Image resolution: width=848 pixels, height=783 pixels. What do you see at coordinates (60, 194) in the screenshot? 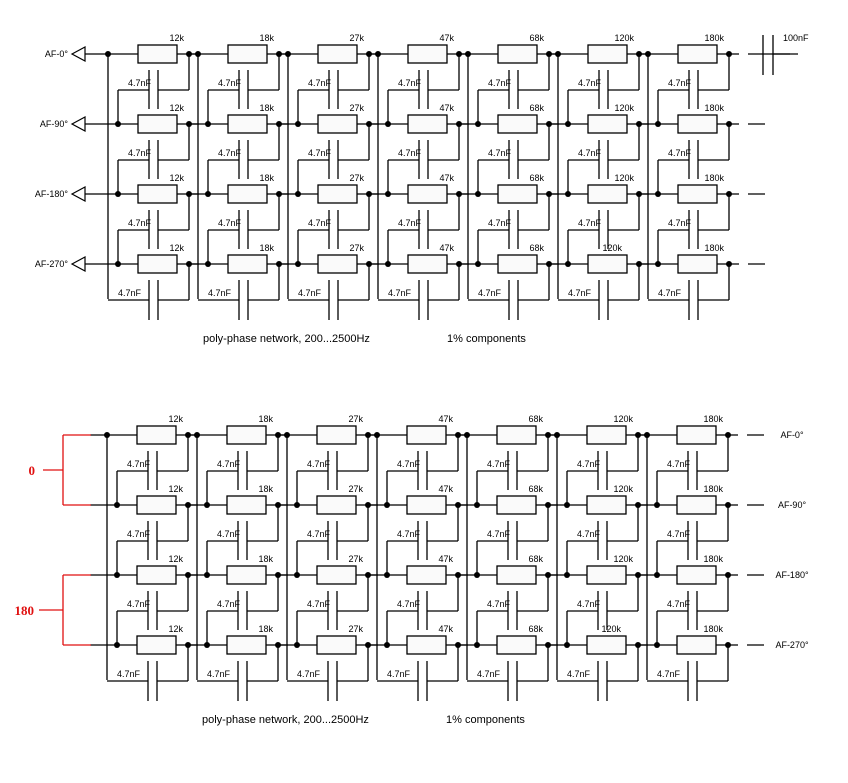
I see `input-port: AF-180°` at bounding box center [60, 194].